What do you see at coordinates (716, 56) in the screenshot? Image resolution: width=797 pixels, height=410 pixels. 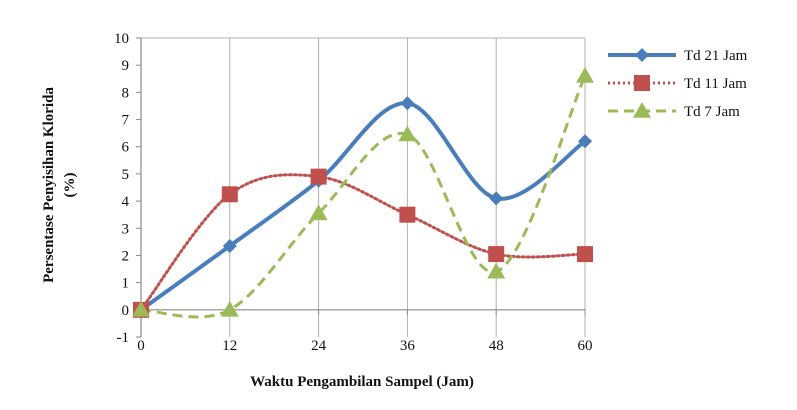 I see `legend-label-1: Td 21 Jam` at bounding box center [716, 56].